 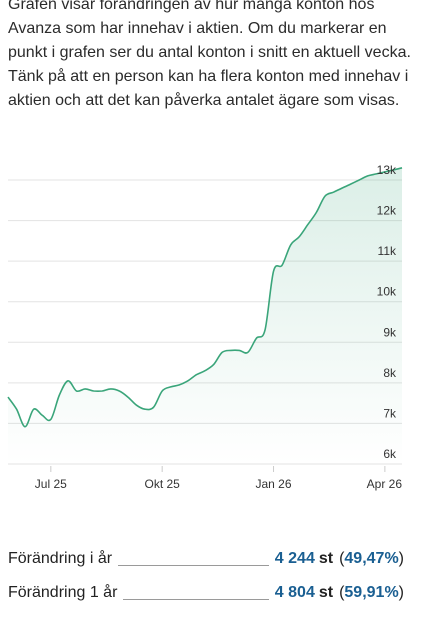 What do you see at coordinates (294, 592) in the screenshot?
I see `stat-value: 4 804` at bounding box center [294, 592].